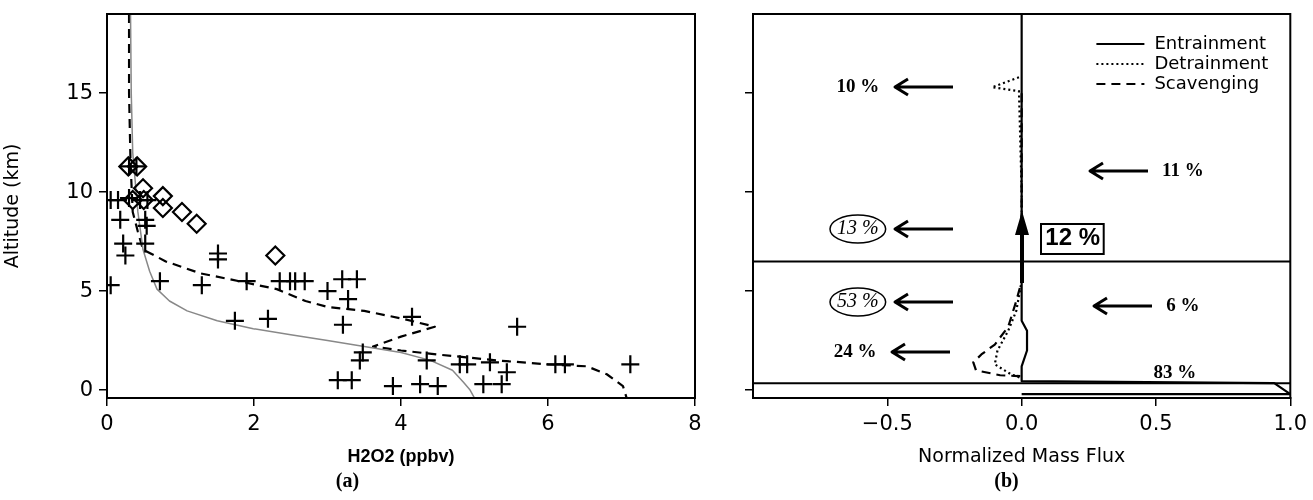  What do you see at coordinates (86, 289) in the screenshot?
I see `y-tick-label: 5` at bounding box center [86, 289].